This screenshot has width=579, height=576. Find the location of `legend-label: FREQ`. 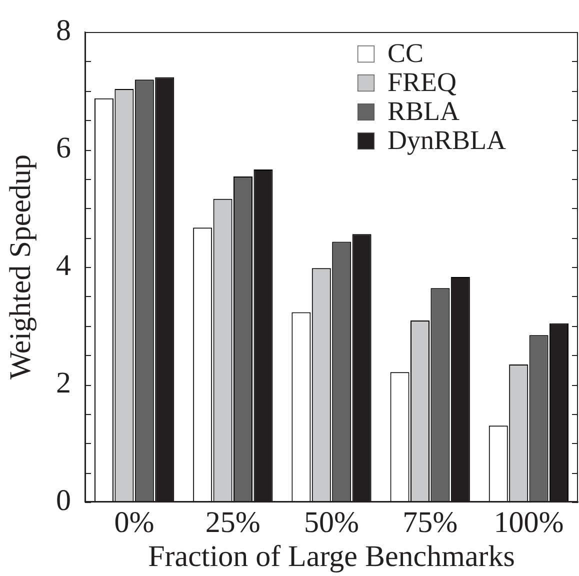

legend-label: FREQ is located at coordinates (422, 82).